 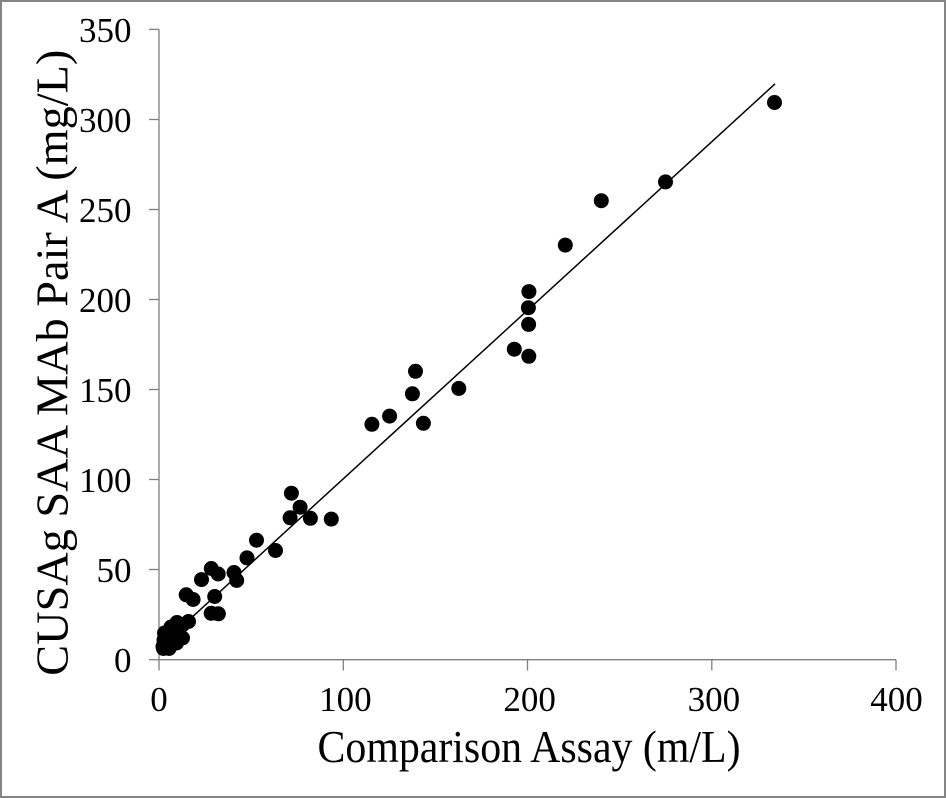 What do you see at coordinates (105, 210) in the screenshot?
I see `svg-text: 250` at bounding box center [105, 210].